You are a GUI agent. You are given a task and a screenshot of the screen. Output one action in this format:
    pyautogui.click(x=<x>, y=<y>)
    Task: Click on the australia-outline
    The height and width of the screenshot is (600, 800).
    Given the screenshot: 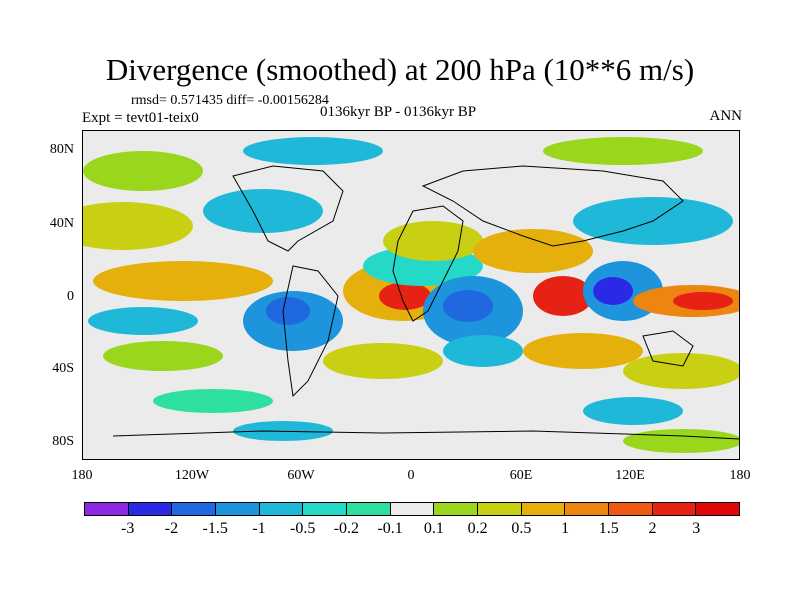 What is the action you would take?
    pyautogui.click(x=668, y=348)
    